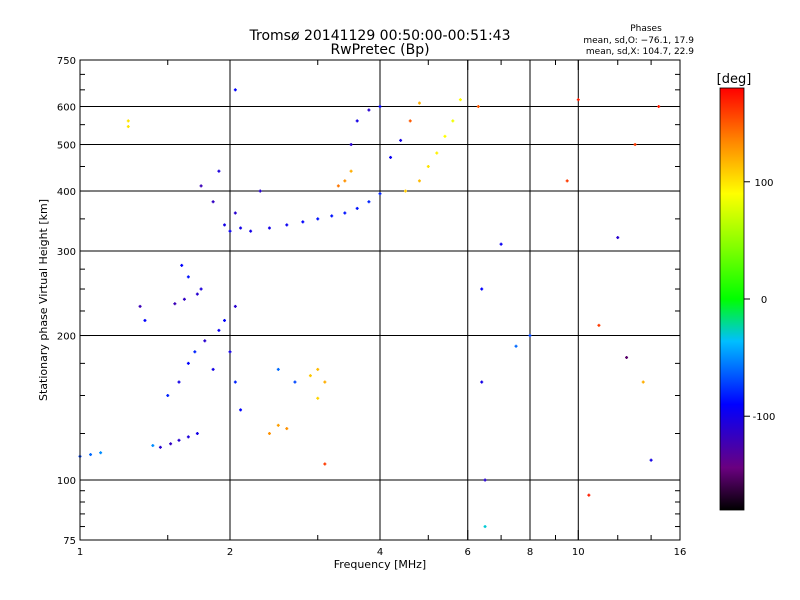 The width and height of the screenshot is (800, 600). I want to click on x-tick-label: 4, so click(380, 552).